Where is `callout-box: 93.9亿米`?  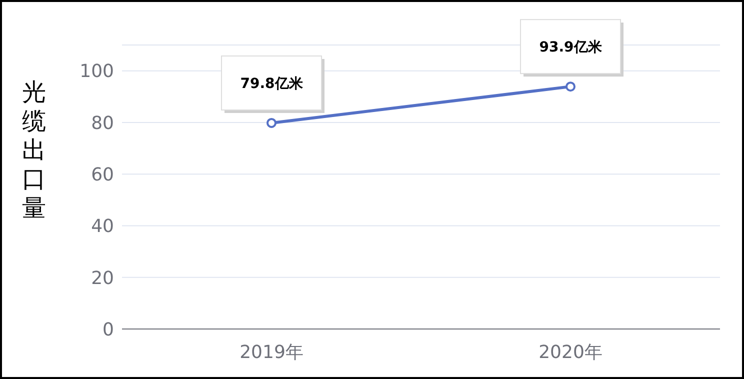 callout-box: 93.9亿米 is located at coordinates (572, 48).